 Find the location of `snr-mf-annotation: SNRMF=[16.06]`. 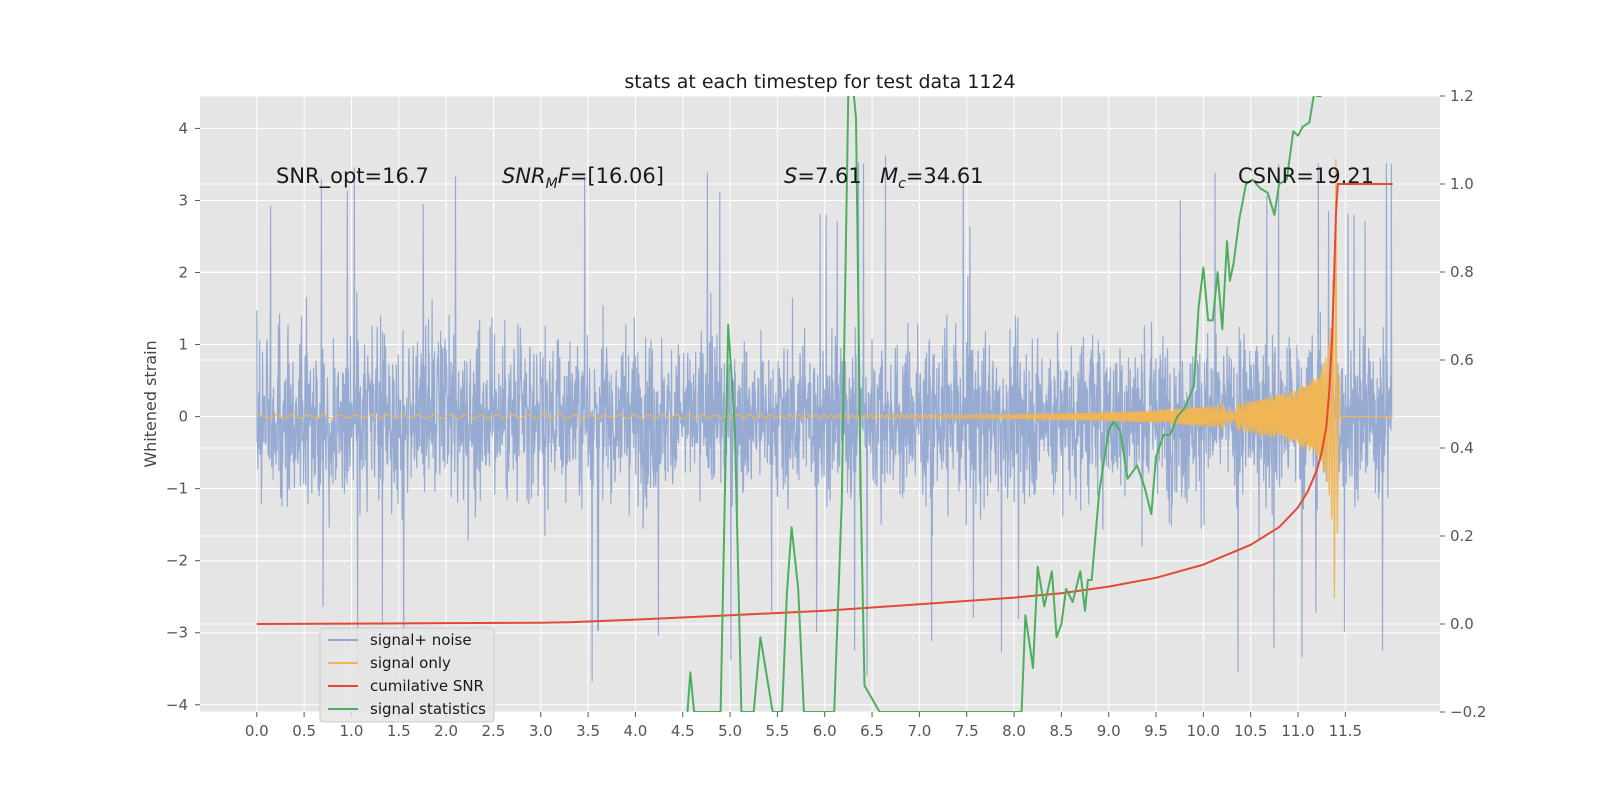

snr-mf-annotation: SNRMF=[16.06] is located at coordinates (583, 178).